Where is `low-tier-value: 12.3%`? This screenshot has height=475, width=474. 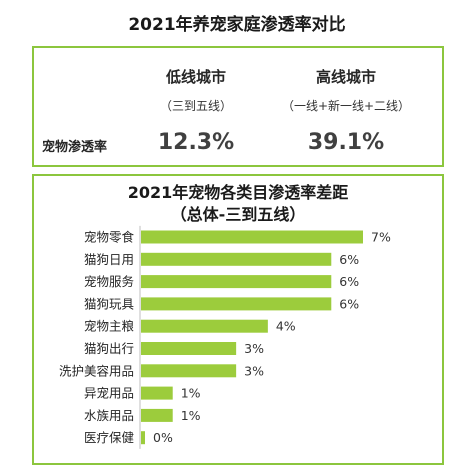
low-tier-value: 12.3% is located at coordinates (196, 142).